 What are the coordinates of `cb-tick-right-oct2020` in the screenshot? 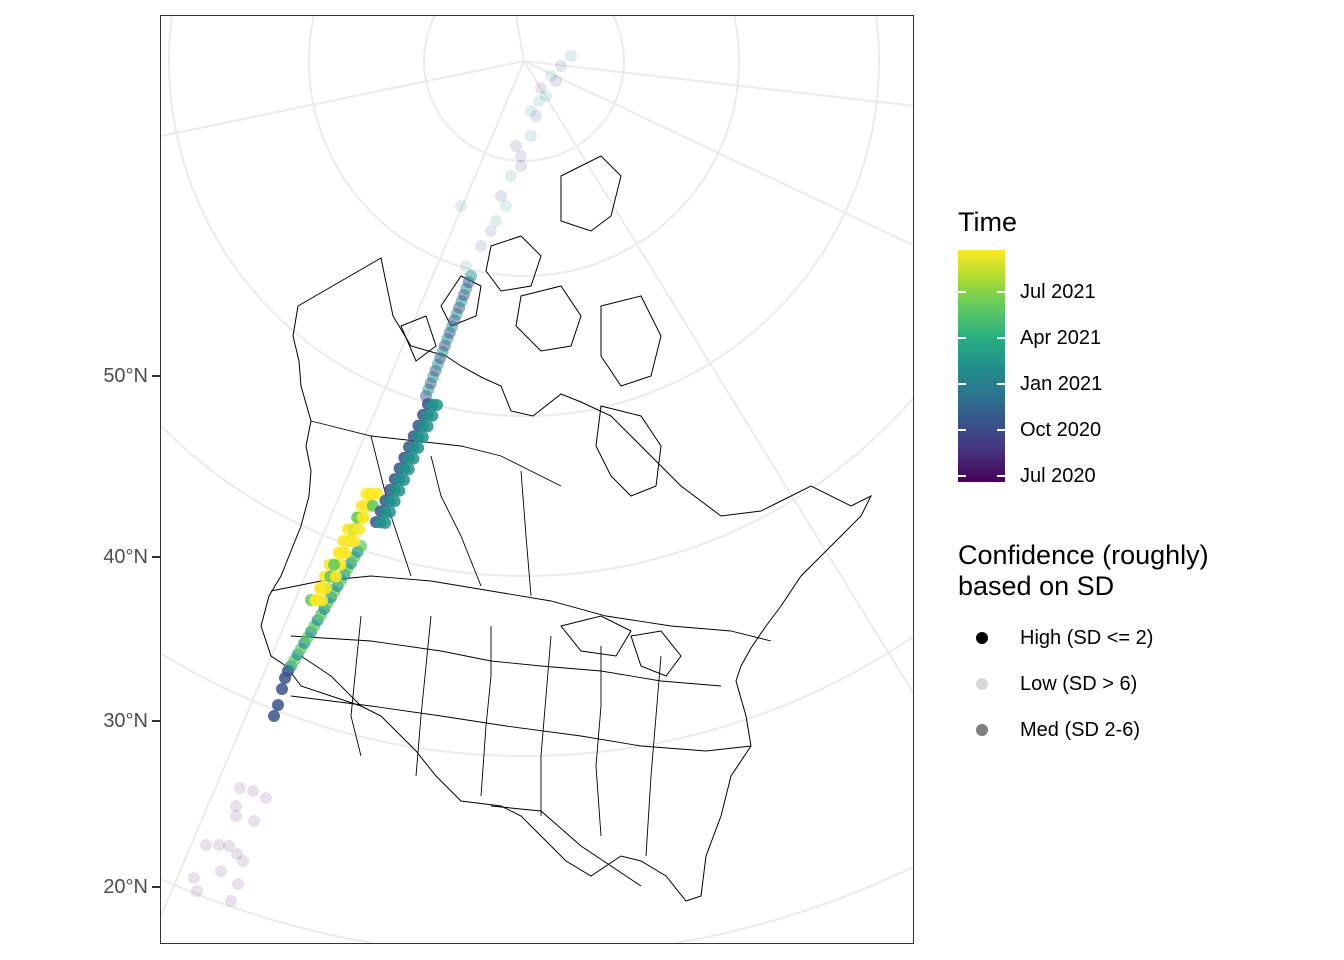 It's located at (1001, 430).